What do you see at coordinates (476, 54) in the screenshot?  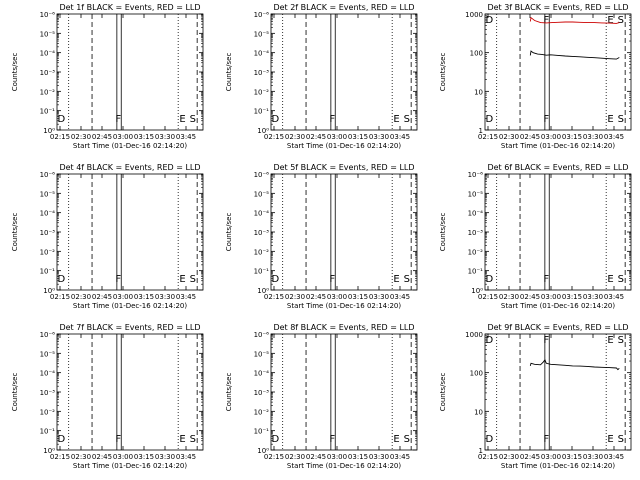 I see `y-tick-label: 100` at bounding box center [476, 54].